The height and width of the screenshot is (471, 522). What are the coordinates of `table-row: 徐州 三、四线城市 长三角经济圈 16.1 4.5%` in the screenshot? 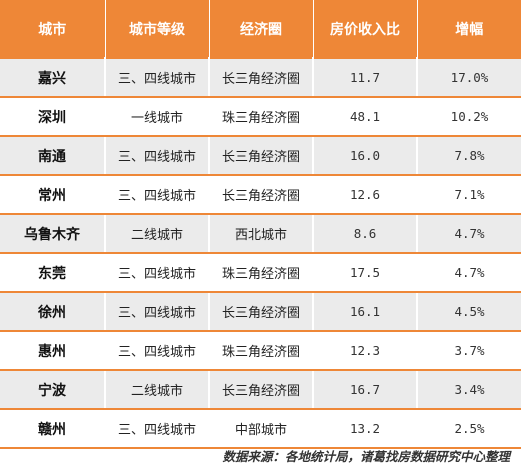 It's located at (260, 312).